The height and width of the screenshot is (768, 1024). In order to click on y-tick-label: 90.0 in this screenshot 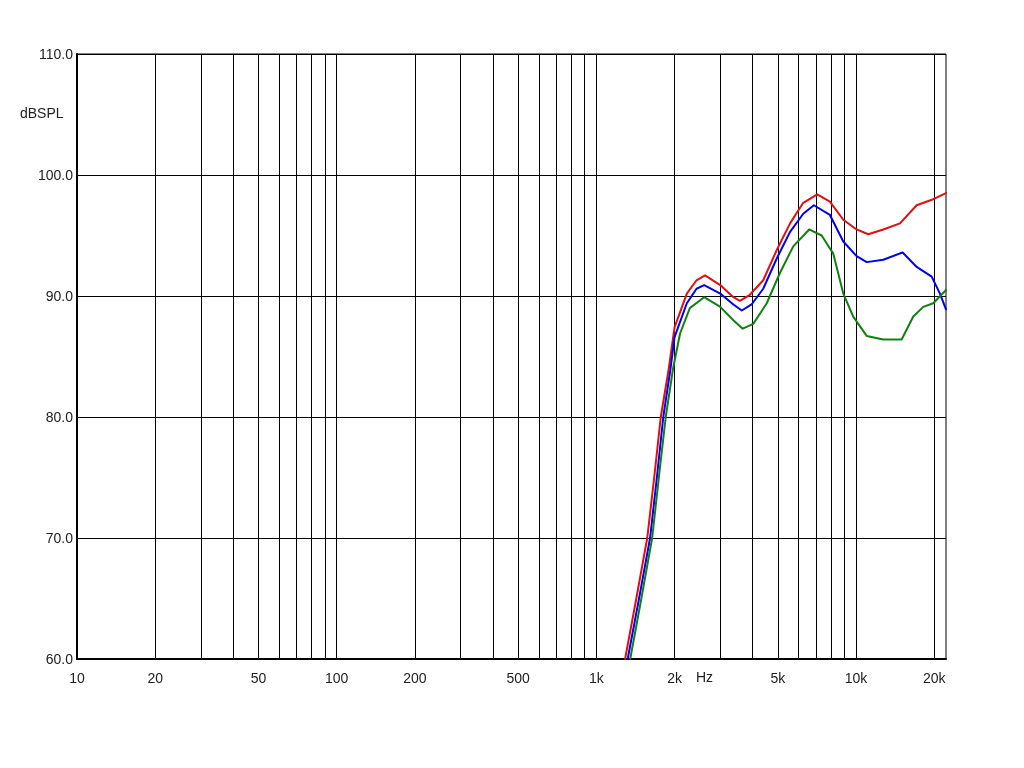, I will do `click(59, 296)`.